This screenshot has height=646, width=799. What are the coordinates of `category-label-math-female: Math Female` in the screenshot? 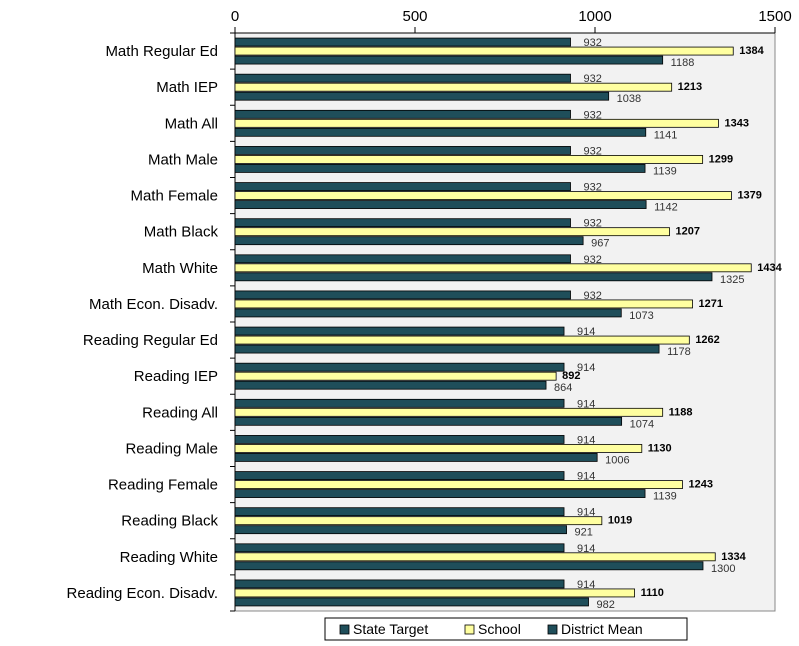 It's located at (174, 196).